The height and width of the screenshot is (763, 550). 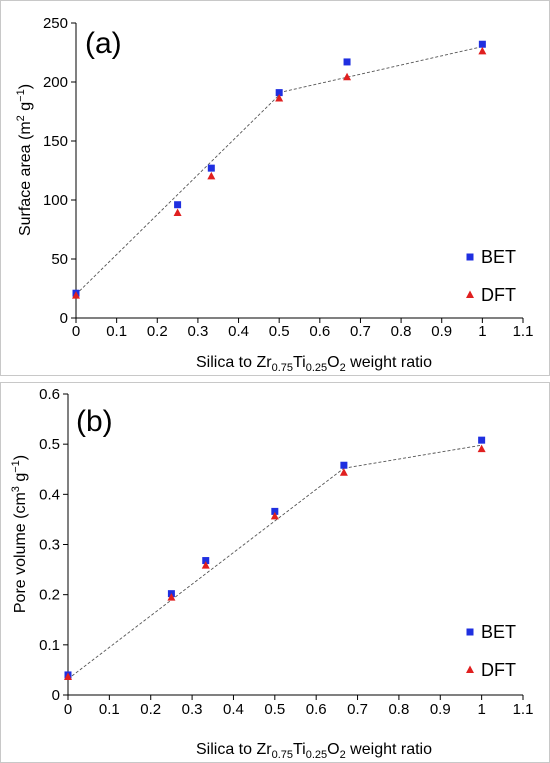 I want to click on y-tick-label: 150, so click(x=55, y=141).